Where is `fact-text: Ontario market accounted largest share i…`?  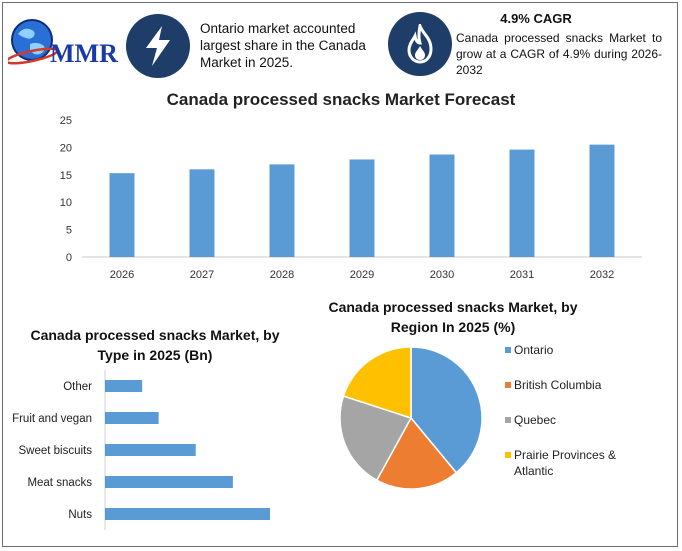
fact-text: Ontario market accounted largest share i… is located at coordinates (283, 45).